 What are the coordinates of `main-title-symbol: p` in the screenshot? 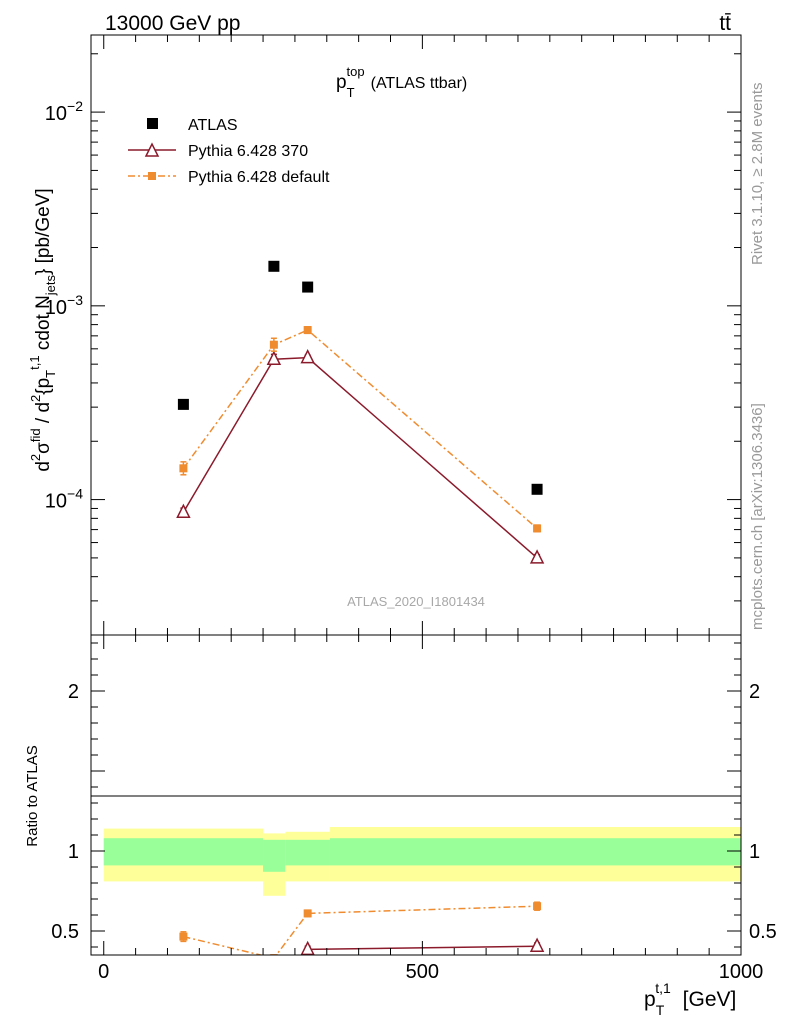 It's located at (341, 82).